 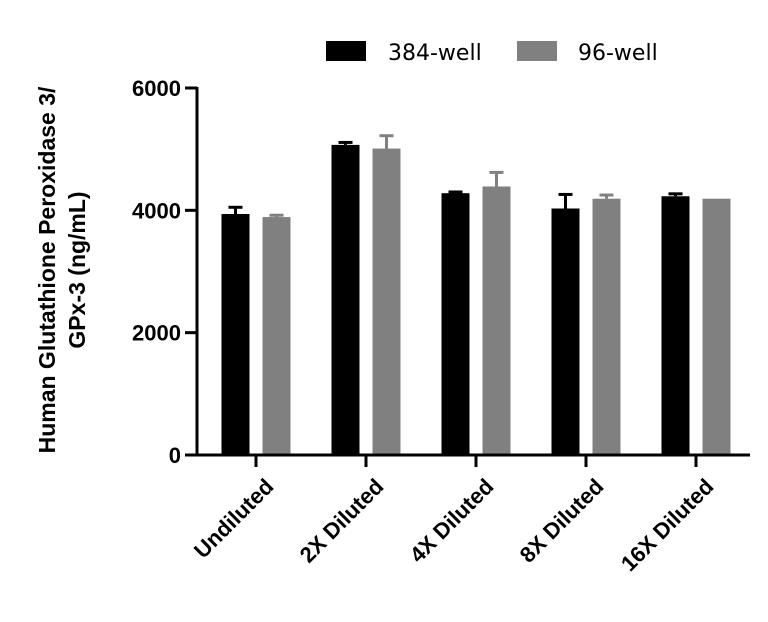 I want to click on legend-label: 96-well, so click(x=618, y=53).